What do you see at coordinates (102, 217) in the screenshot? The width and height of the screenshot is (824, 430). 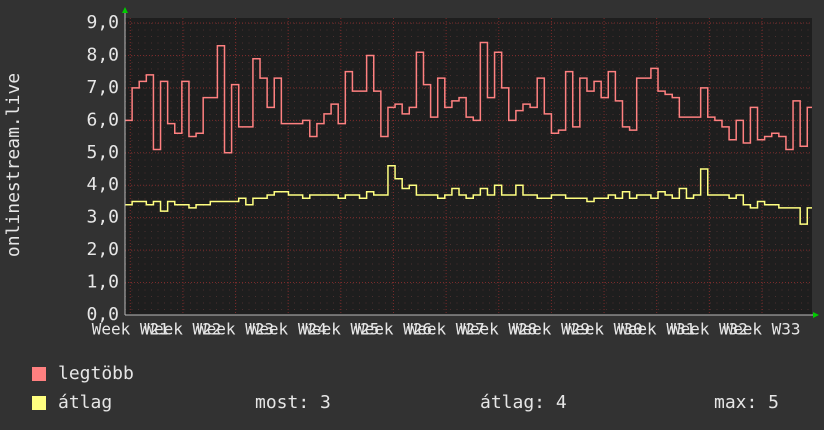 I see `y-tick-label: 3,0` at bounding box center [102, 217].